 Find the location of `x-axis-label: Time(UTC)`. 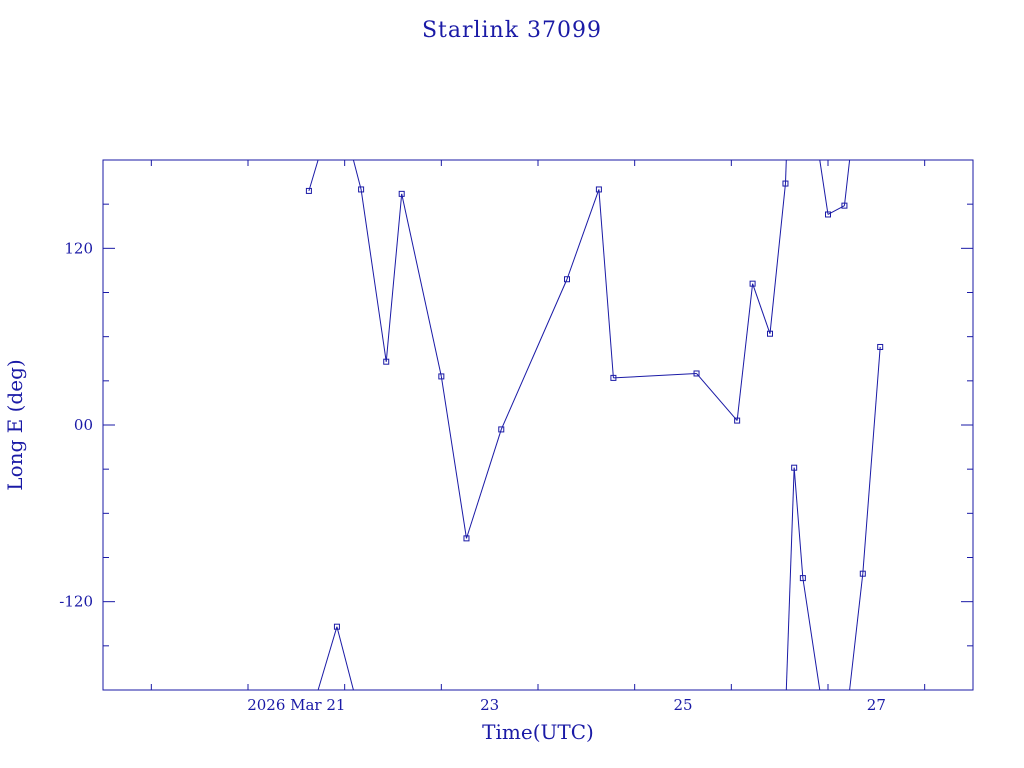

x-axis-label: Time(UTC) is located at coordinates (538, 732).